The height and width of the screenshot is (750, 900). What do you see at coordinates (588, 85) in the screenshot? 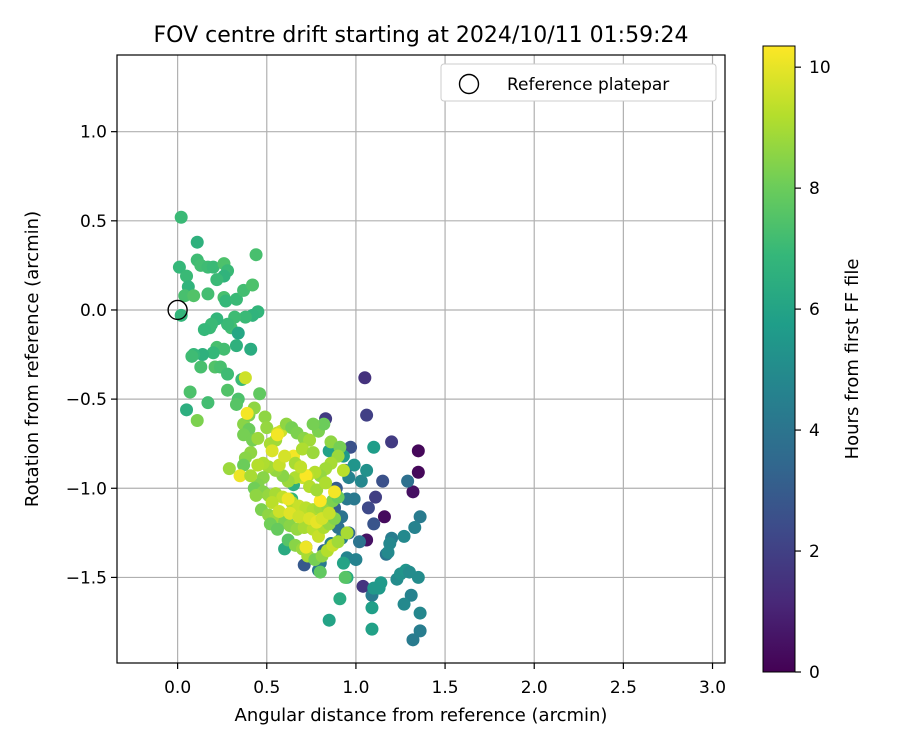
I see `legend-label-reference: Reference platepar` at bounding box center [588, 85].